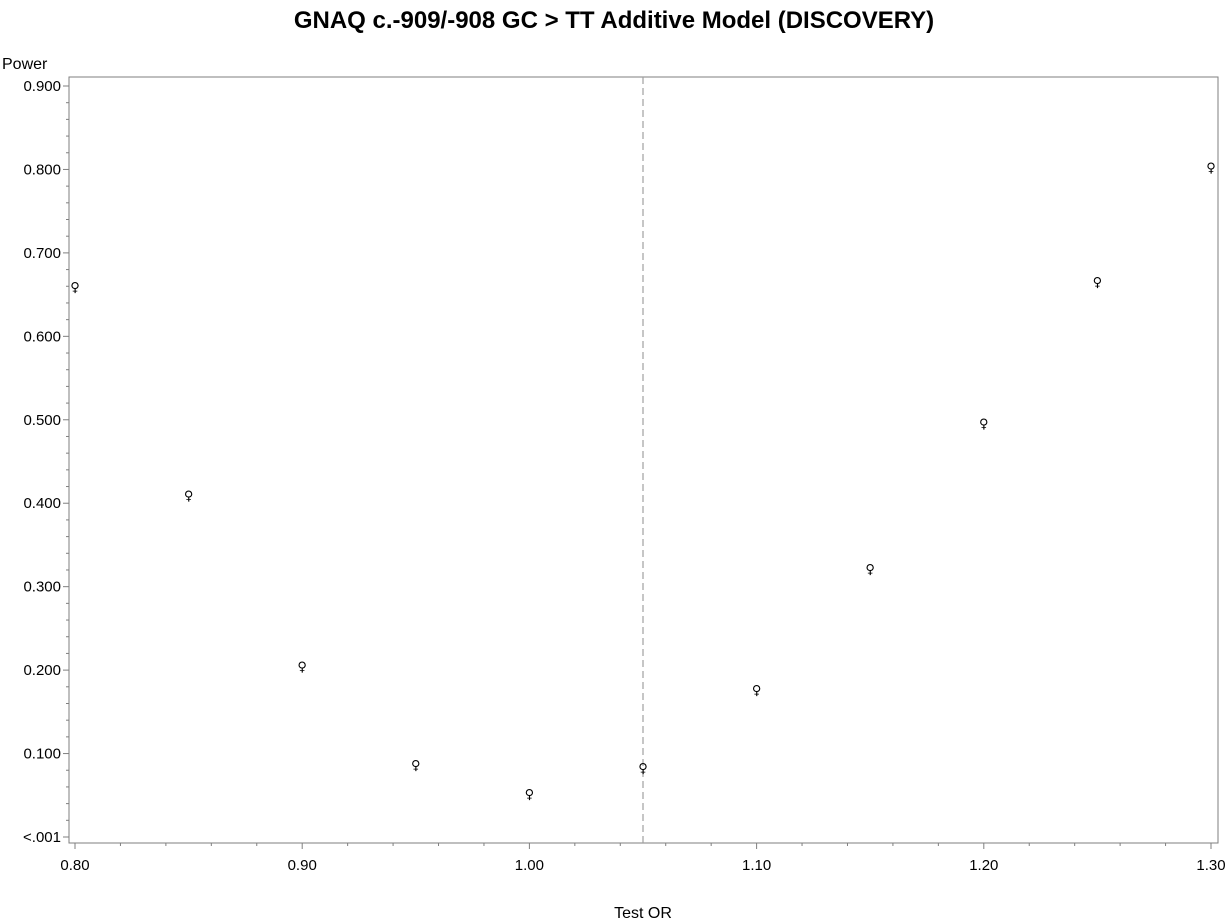 The image size is (1228, 922). I want to click on y-tick-label: 0.700, so click(42, 253).